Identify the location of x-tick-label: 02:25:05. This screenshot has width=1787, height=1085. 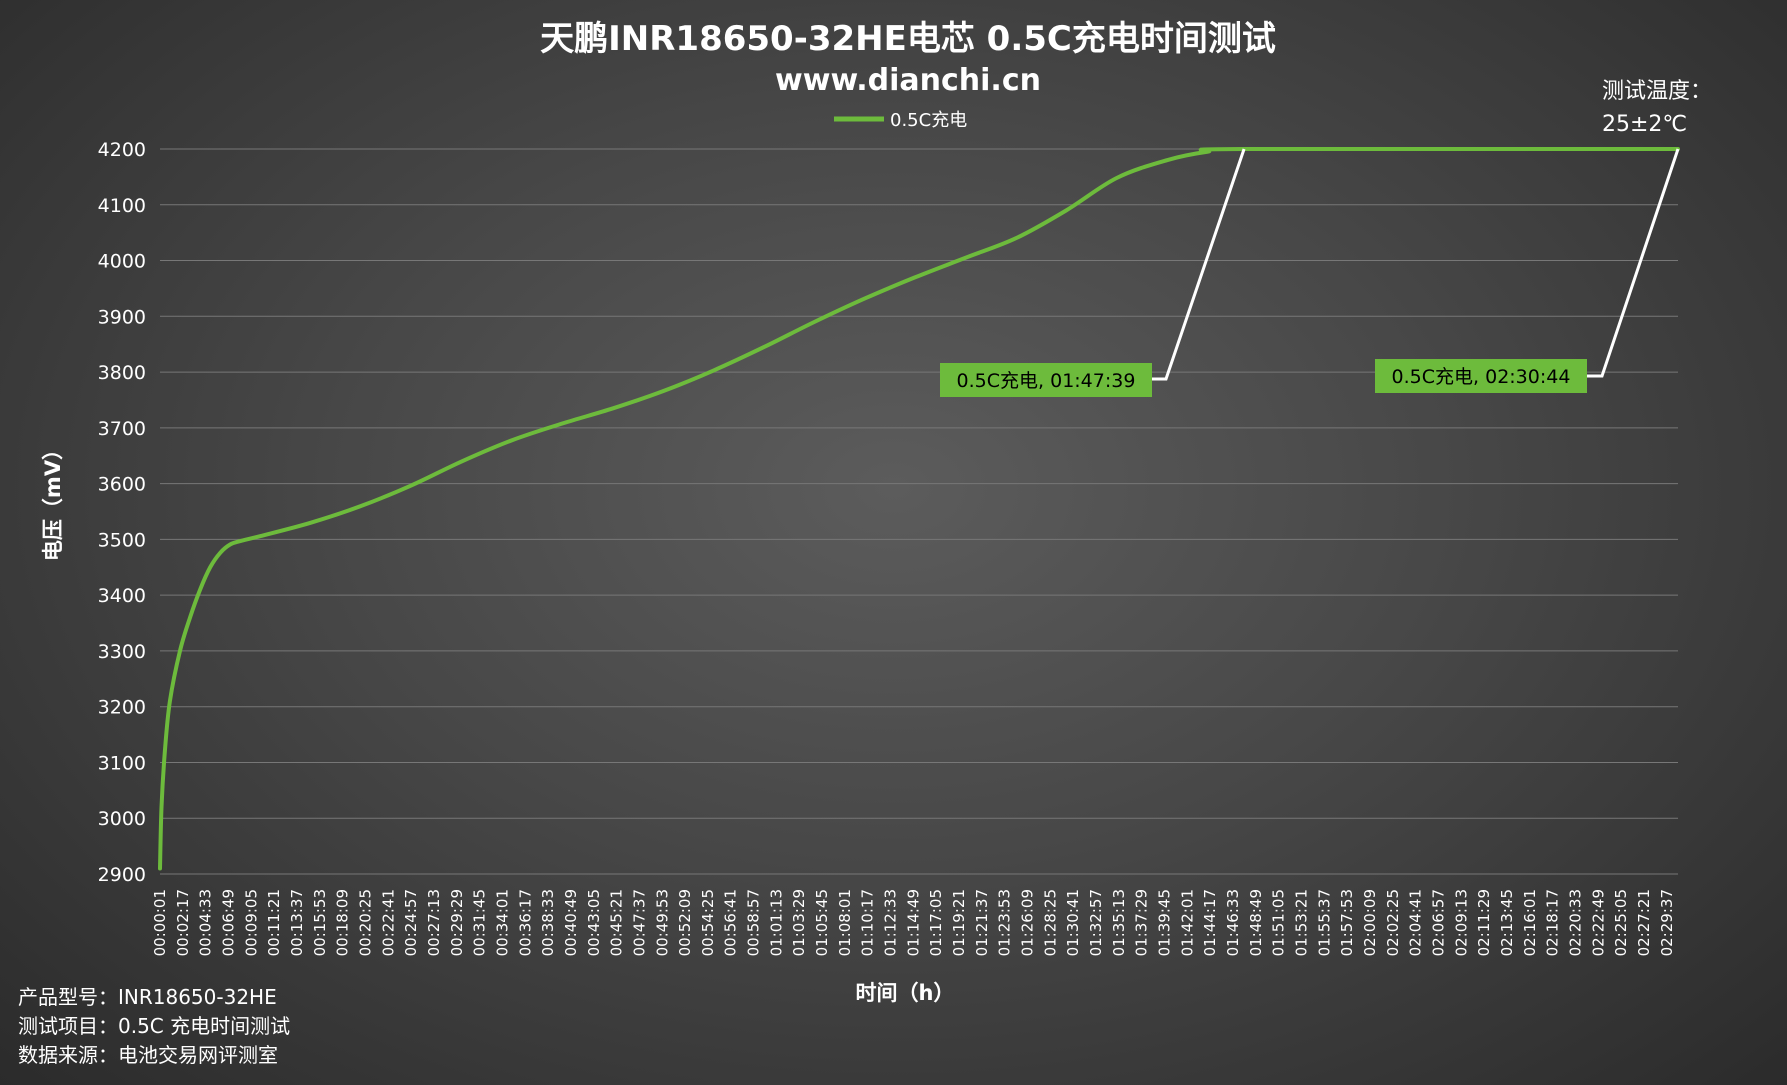
(1621, 922).